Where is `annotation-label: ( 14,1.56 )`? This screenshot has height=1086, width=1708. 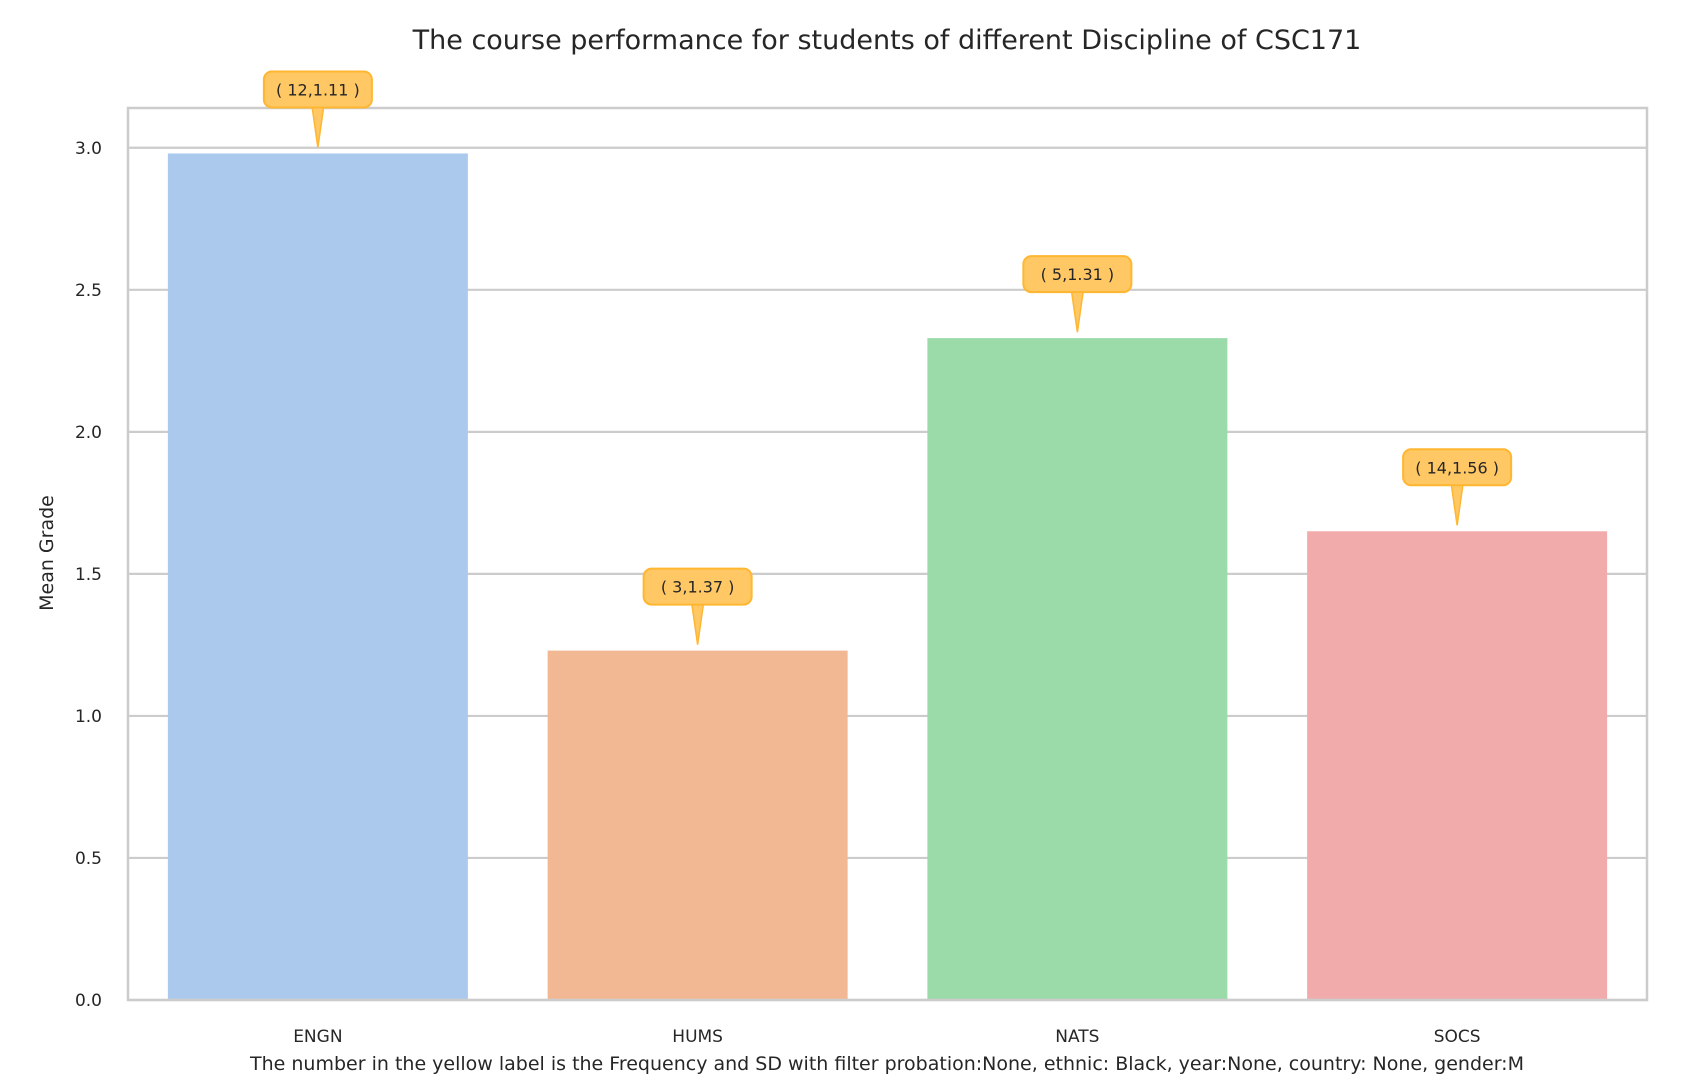 annotation-label: ( 14,1.56 ) is located at coordinates (1457, 487).